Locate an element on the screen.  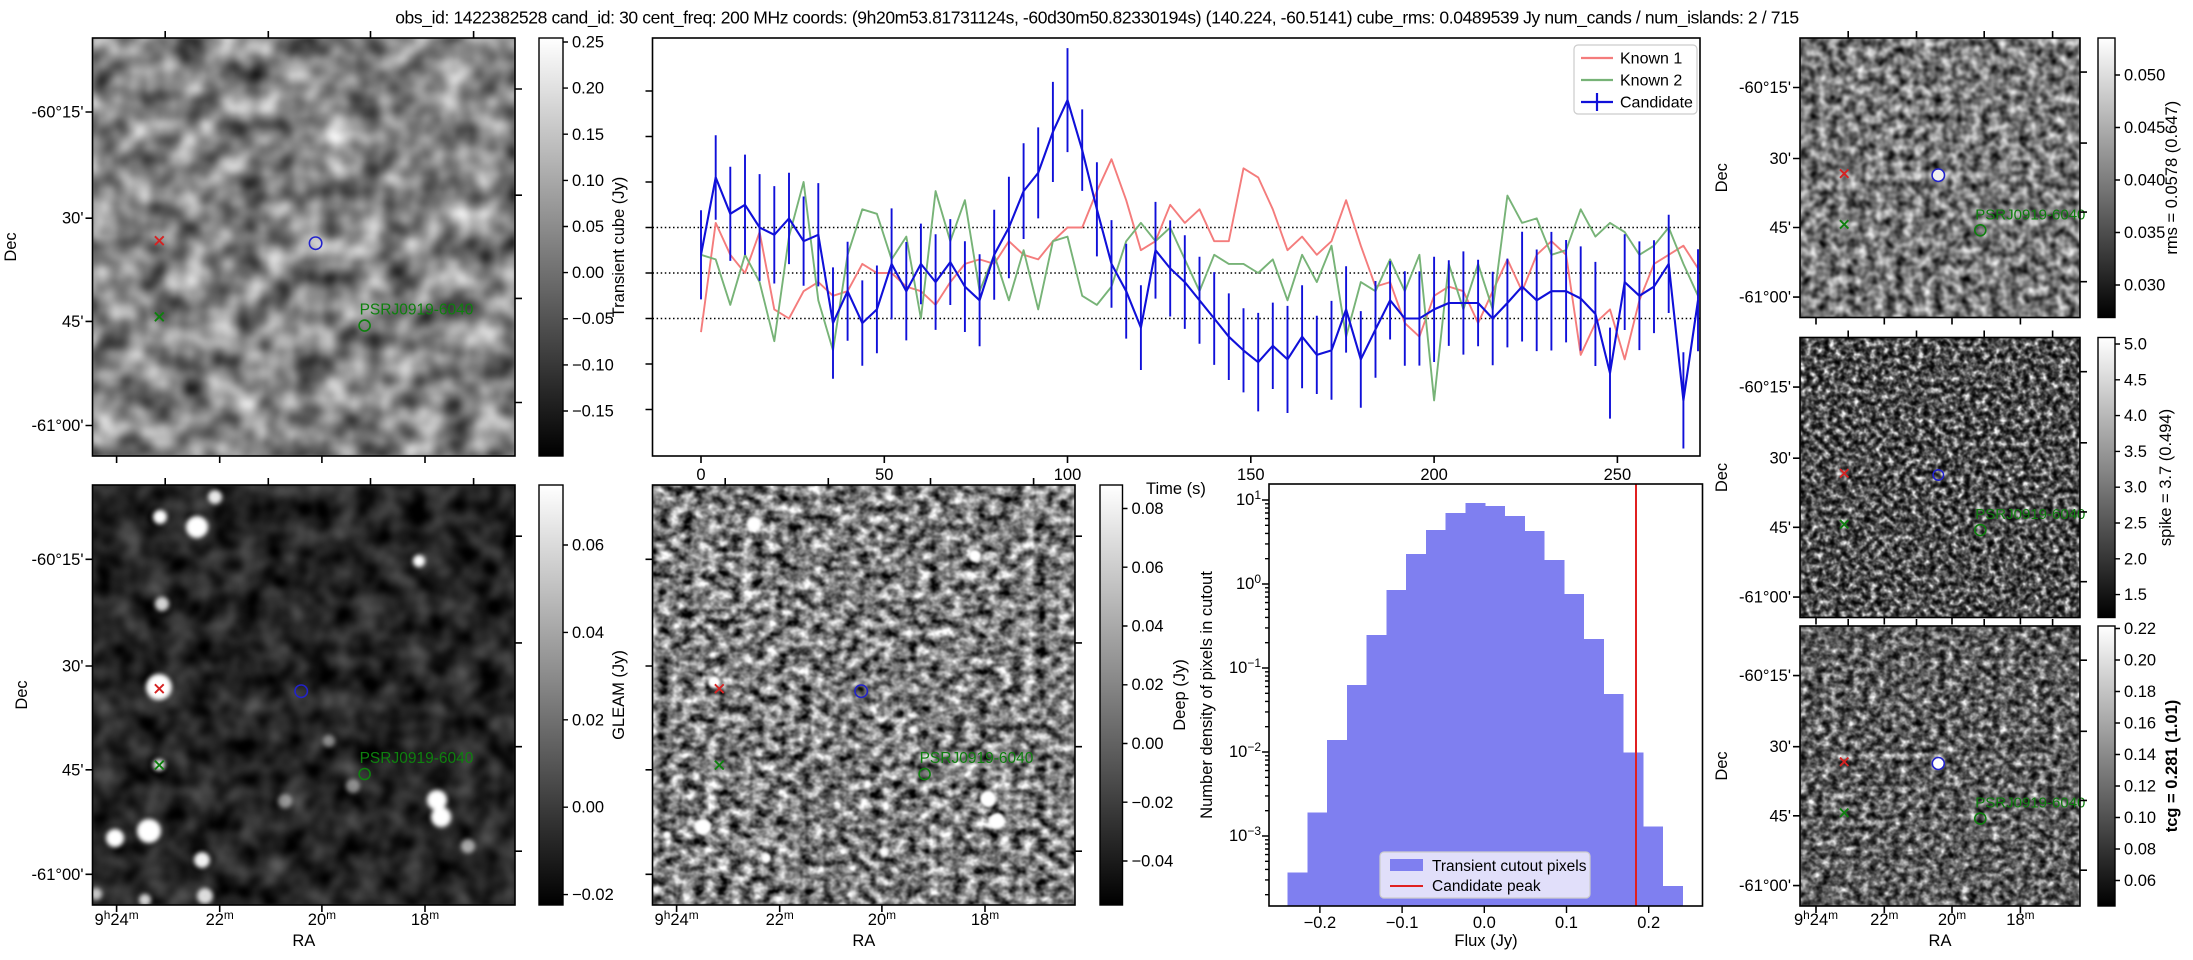
svg-text: Known 2 is located at coordinates (1651, 81).